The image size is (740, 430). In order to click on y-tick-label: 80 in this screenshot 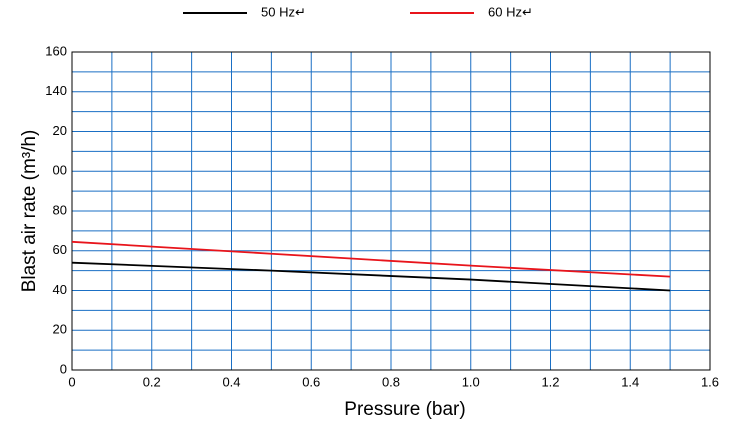, I will do `click(60, 209)`.